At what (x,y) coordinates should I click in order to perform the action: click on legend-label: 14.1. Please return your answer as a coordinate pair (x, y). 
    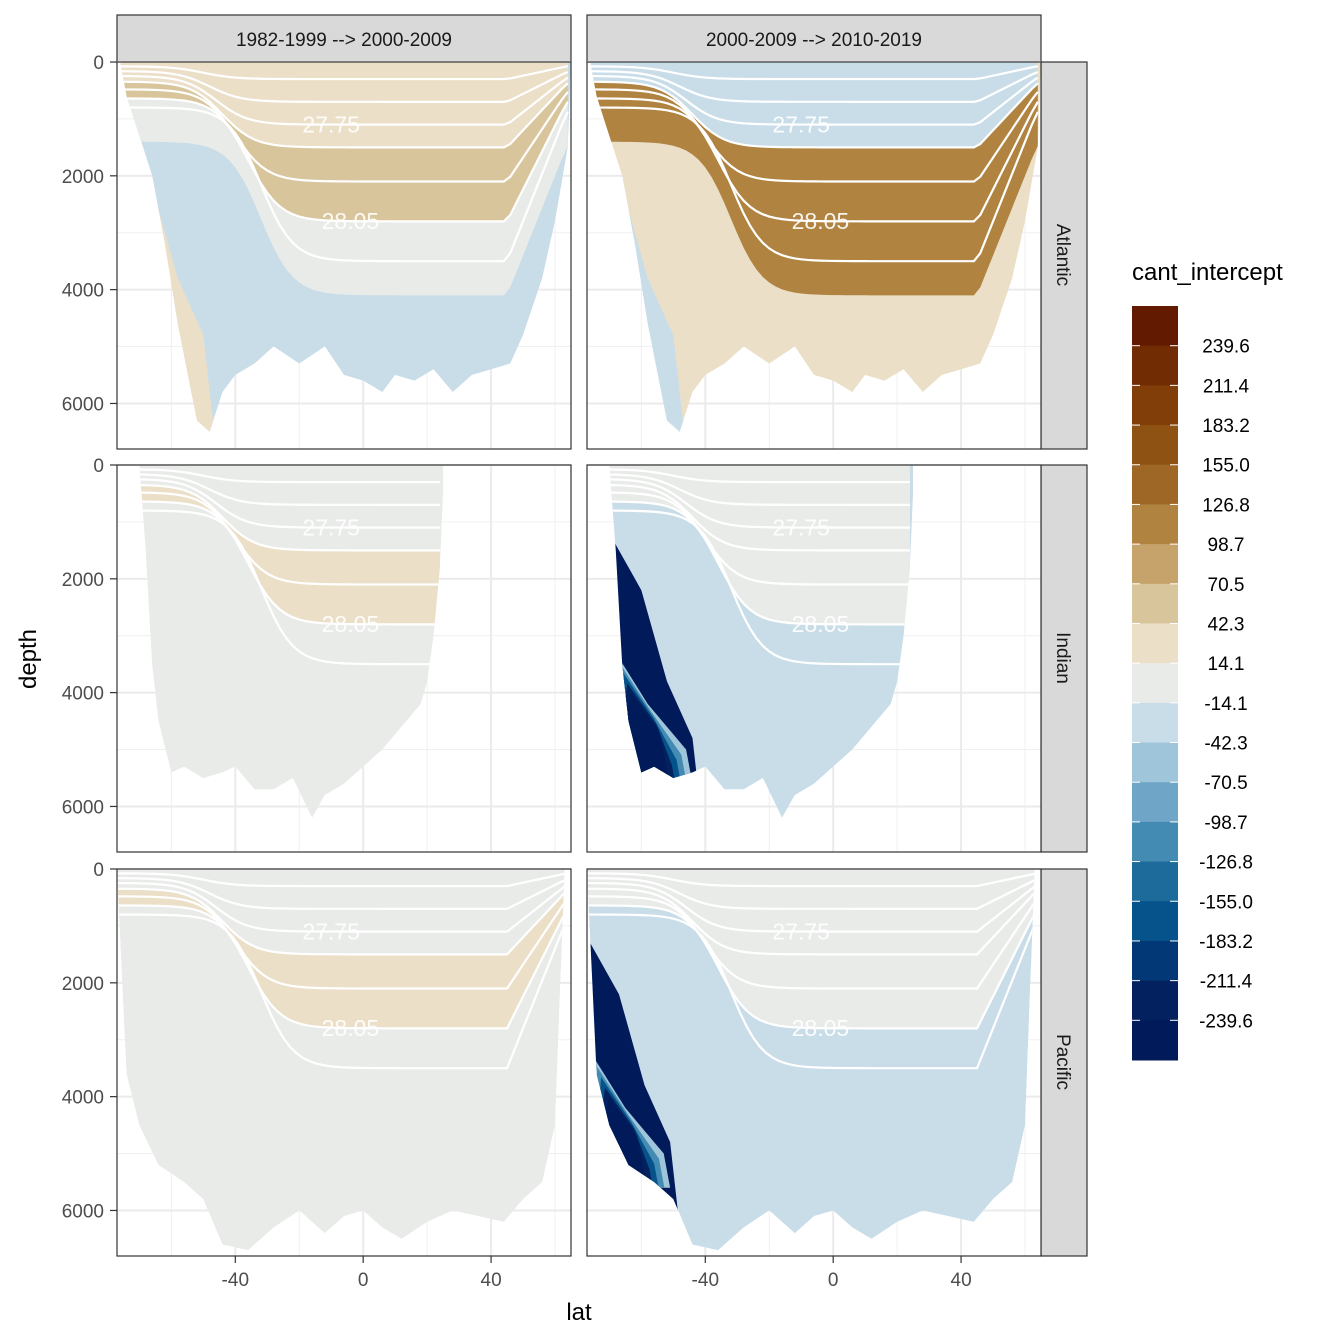
    Looking at the image, I should click on (1226, 664).